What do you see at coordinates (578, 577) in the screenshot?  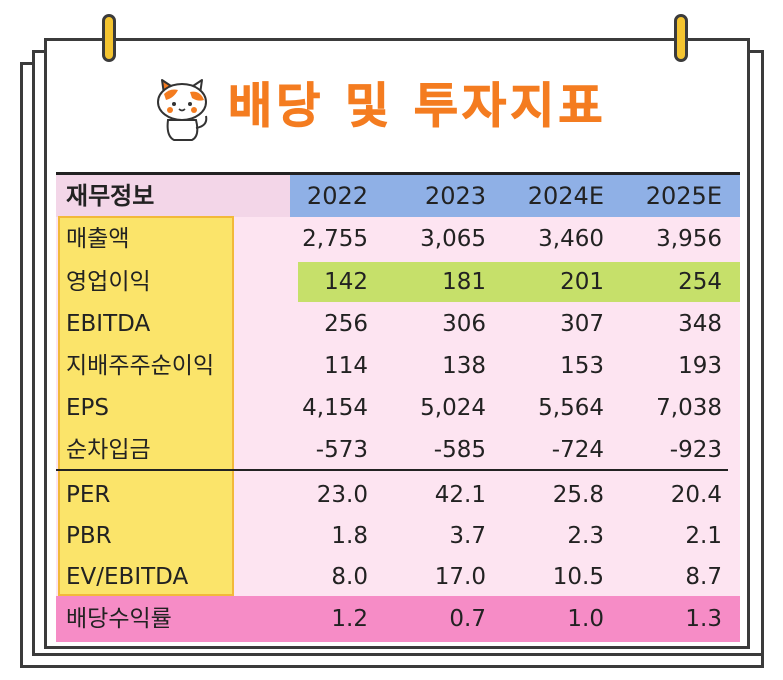 I see `table-cell: 10.5` at bounding box center [578, 577].